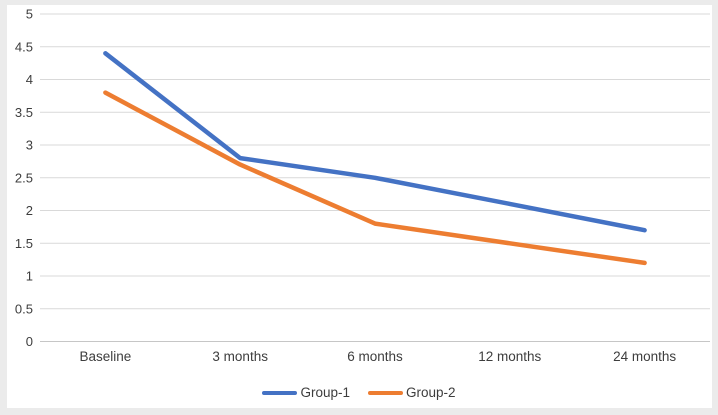 Image resolution: width=718 pixels, height=415 pixels. I want to click on chart-legend: Group-1 Group-2, so click(359, 393).